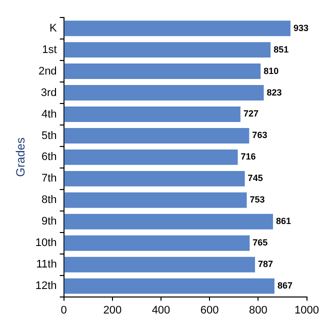 This screenshot has width=330, height=330. I want to click on data-label: 787, so click(266, 264).